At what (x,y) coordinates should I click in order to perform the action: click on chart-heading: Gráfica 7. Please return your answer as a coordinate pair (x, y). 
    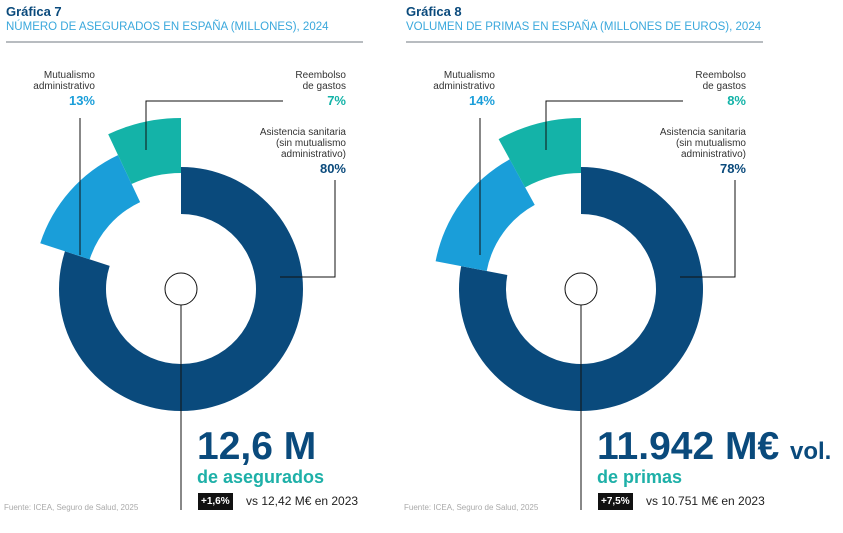
    Looking at the image, I should click on (34, 11).